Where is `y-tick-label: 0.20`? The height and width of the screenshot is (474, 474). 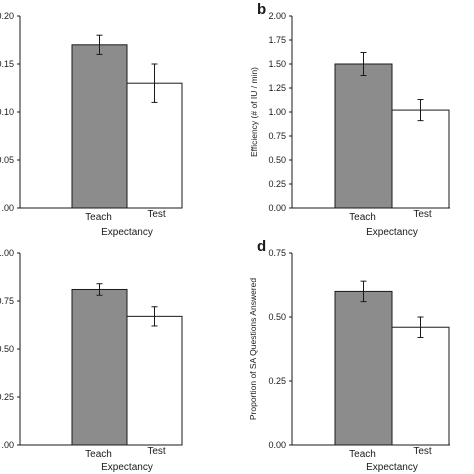
y-tick-label: 0.20 is located at coordinates (7, 16).